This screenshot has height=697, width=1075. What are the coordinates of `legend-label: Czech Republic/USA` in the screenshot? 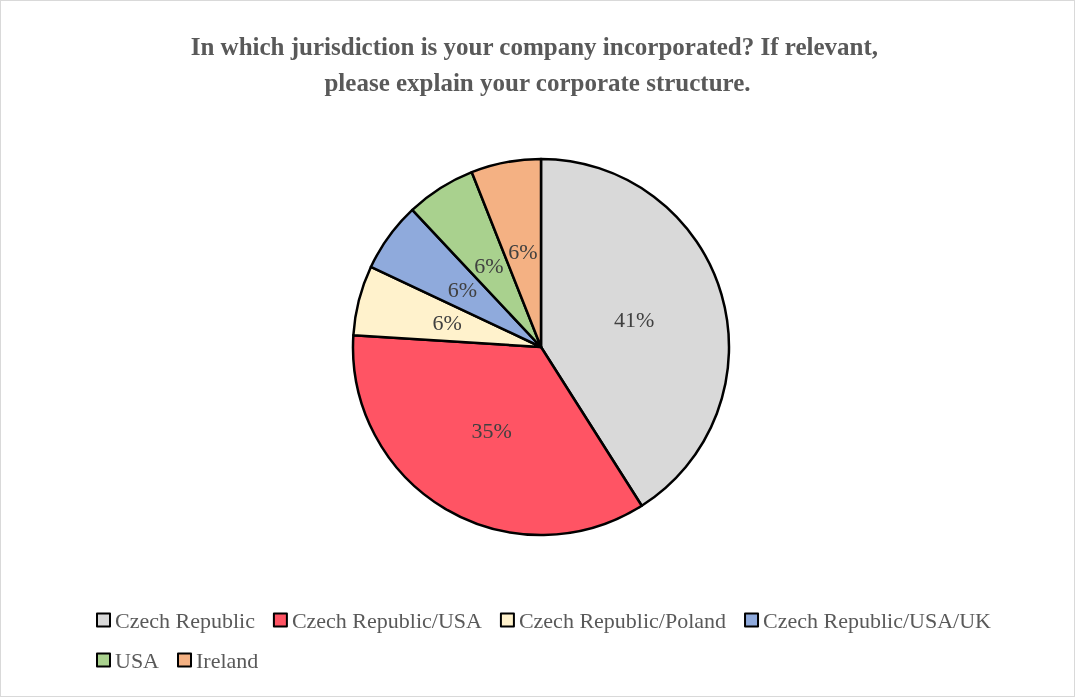 It's located at (387, 620).